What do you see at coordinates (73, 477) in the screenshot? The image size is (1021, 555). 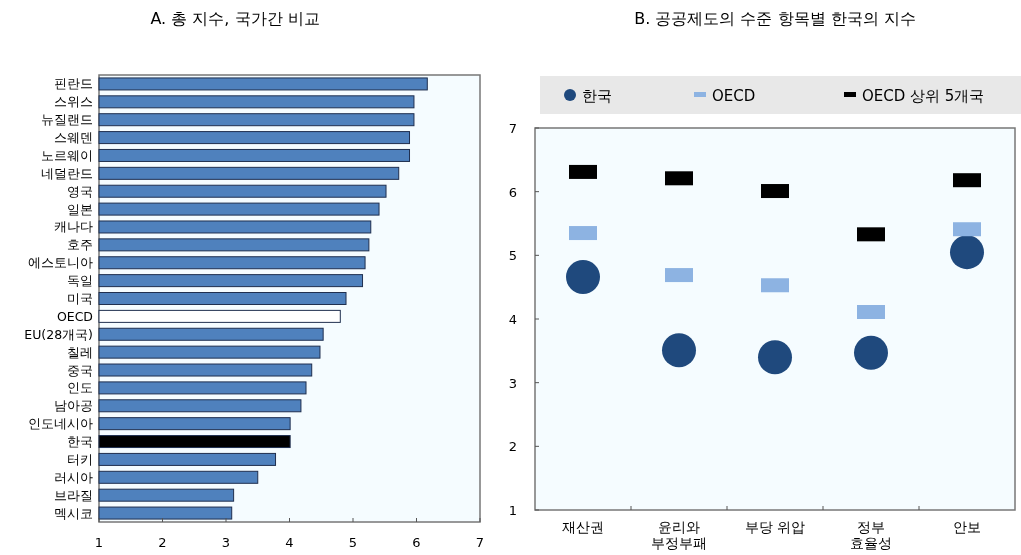 I see `y-tick-label: 러시아` at bounding box center [73, 477].